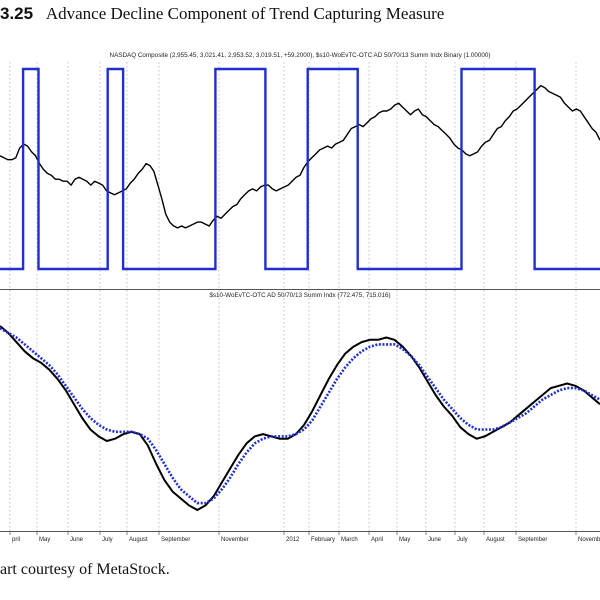 The height and width of the screenshot is (600, 600). What do you see at coordinates (16, 540) in the screenshot?
I see `x-tick-label: pril` at bounding box center [16, 540].